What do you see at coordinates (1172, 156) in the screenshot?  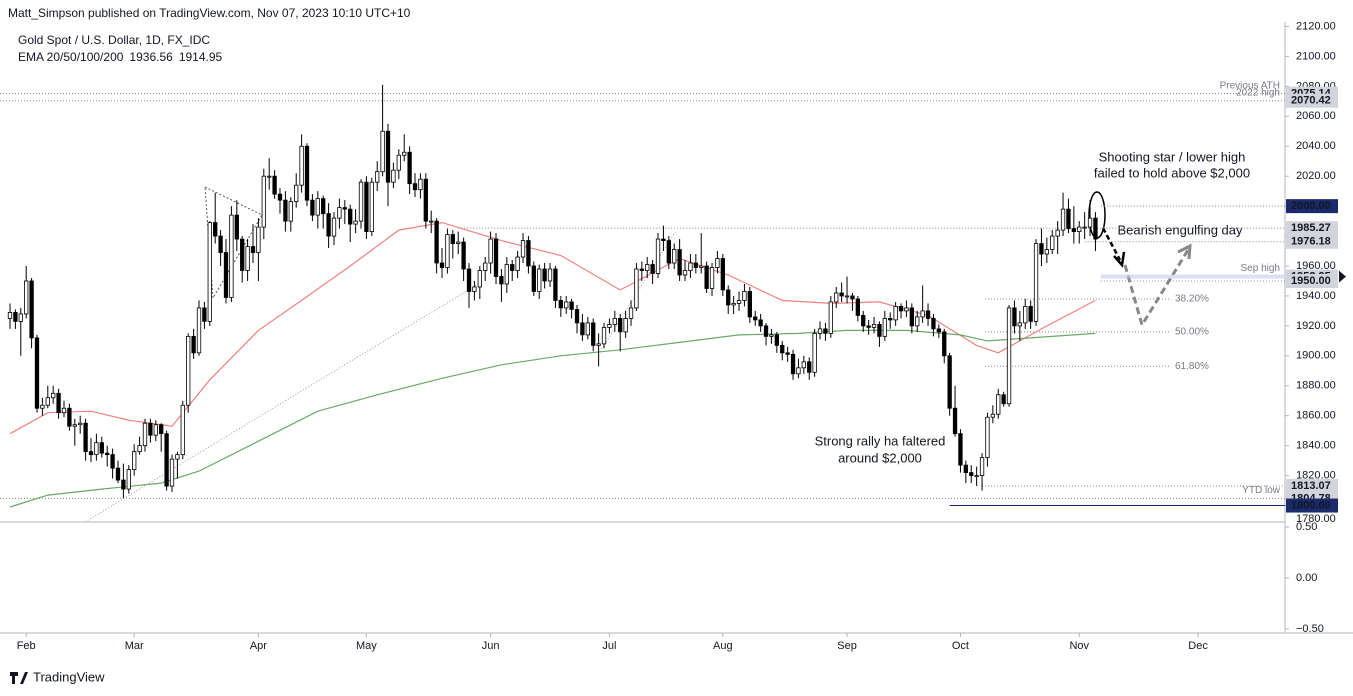 I see `annotation: Shooting star / lower high` at bounding box center [1172, 156].